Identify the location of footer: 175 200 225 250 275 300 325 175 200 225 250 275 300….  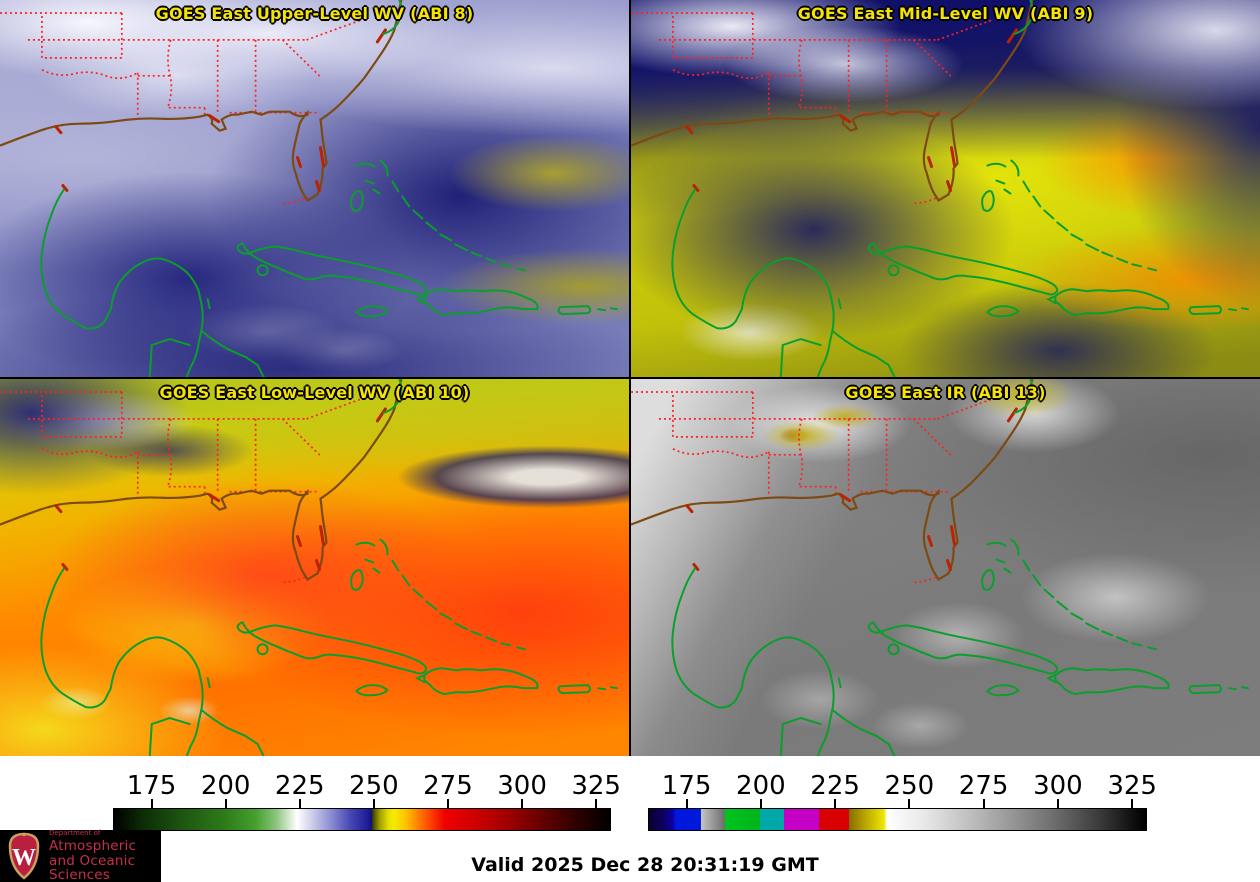
(630, 819).